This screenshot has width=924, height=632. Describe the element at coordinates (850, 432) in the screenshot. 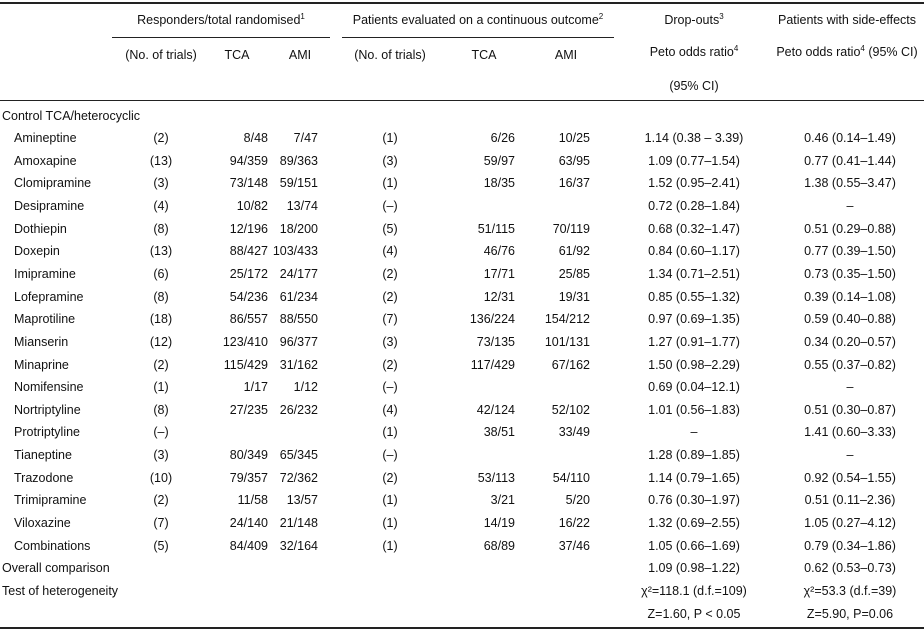

I see `cell: 1.41 (0.60–3.33)` at that location.